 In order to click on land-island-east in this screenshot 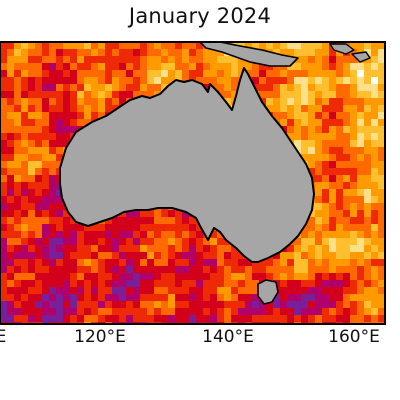, I will do `click(361, 57)`.